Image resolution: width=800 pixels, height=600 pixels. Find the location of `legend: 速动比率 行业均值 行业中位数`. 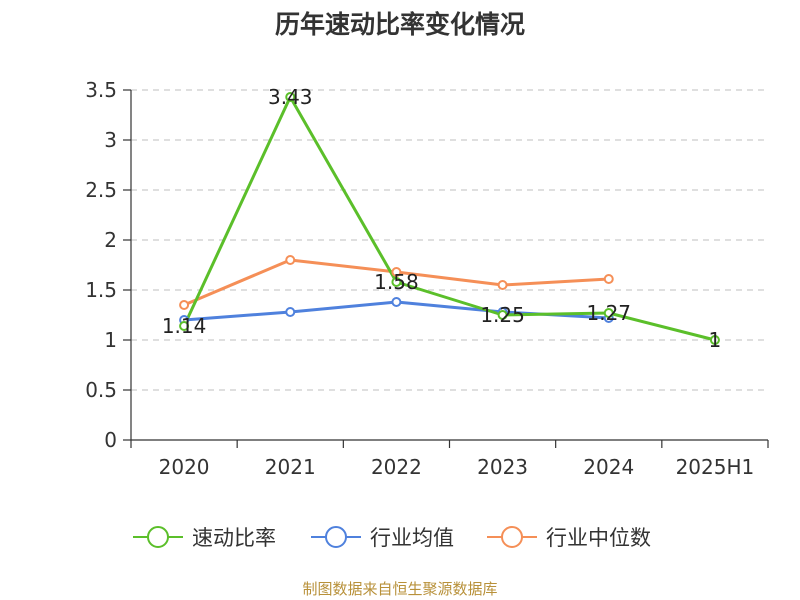

legend: 速动比率 行业均值 行业中位数 is located at coordinates (392, 538).